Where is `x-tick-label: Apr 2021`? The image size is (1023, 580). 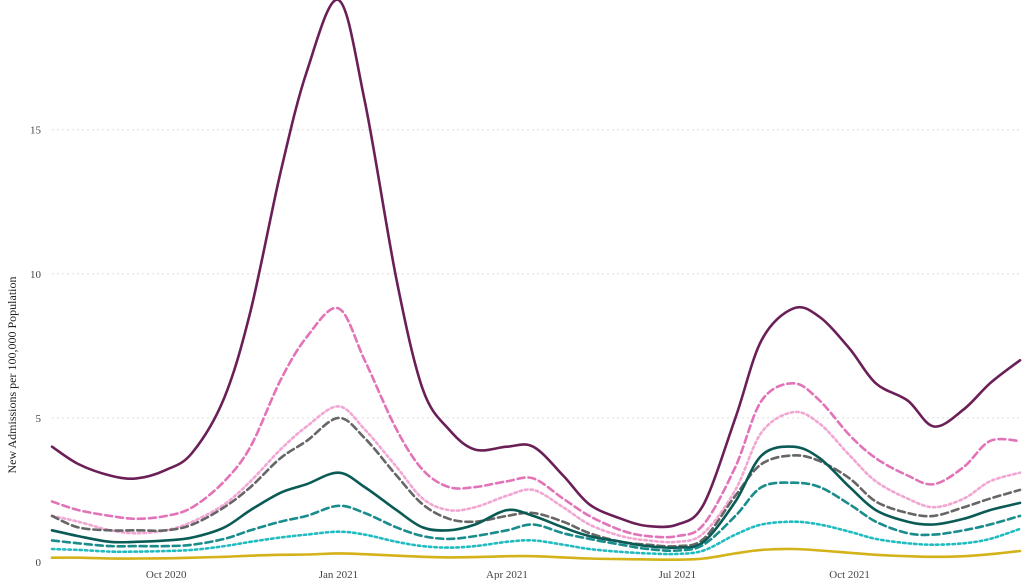 x-tick-label: Apr 2021 is located at coordinates (507, 574).